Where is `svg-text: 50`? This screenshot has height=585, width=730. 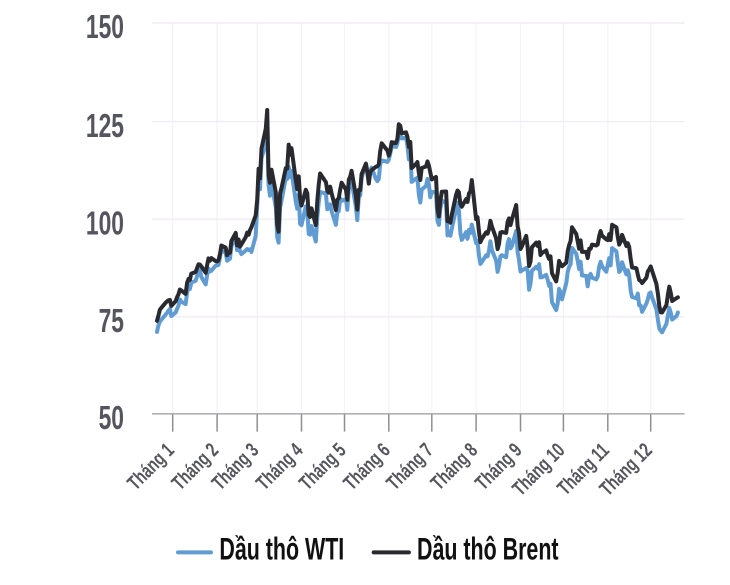
svg-text: 50 is located at coordinates (111, 418).